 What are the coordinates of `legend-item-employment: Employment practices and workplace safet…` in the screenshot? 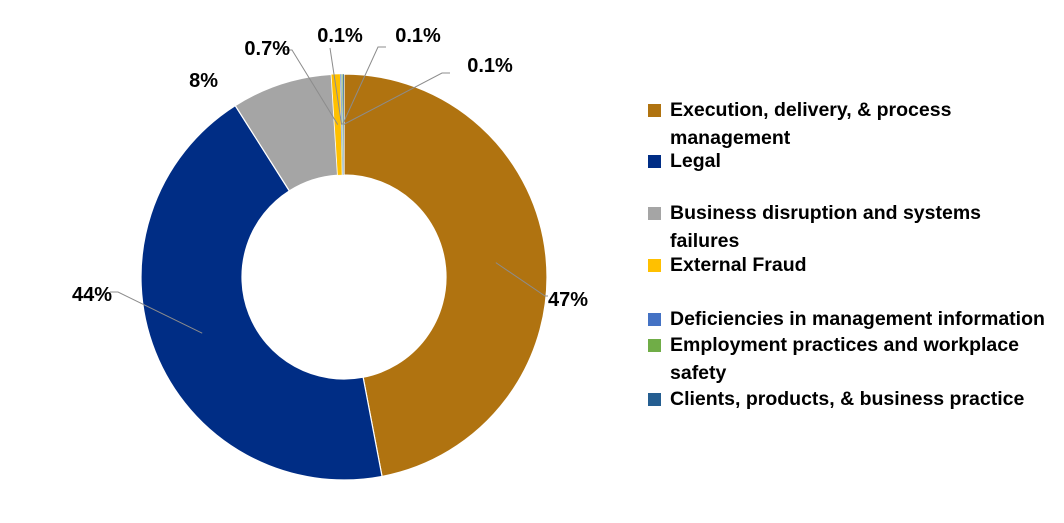 It's located at (848, 359).